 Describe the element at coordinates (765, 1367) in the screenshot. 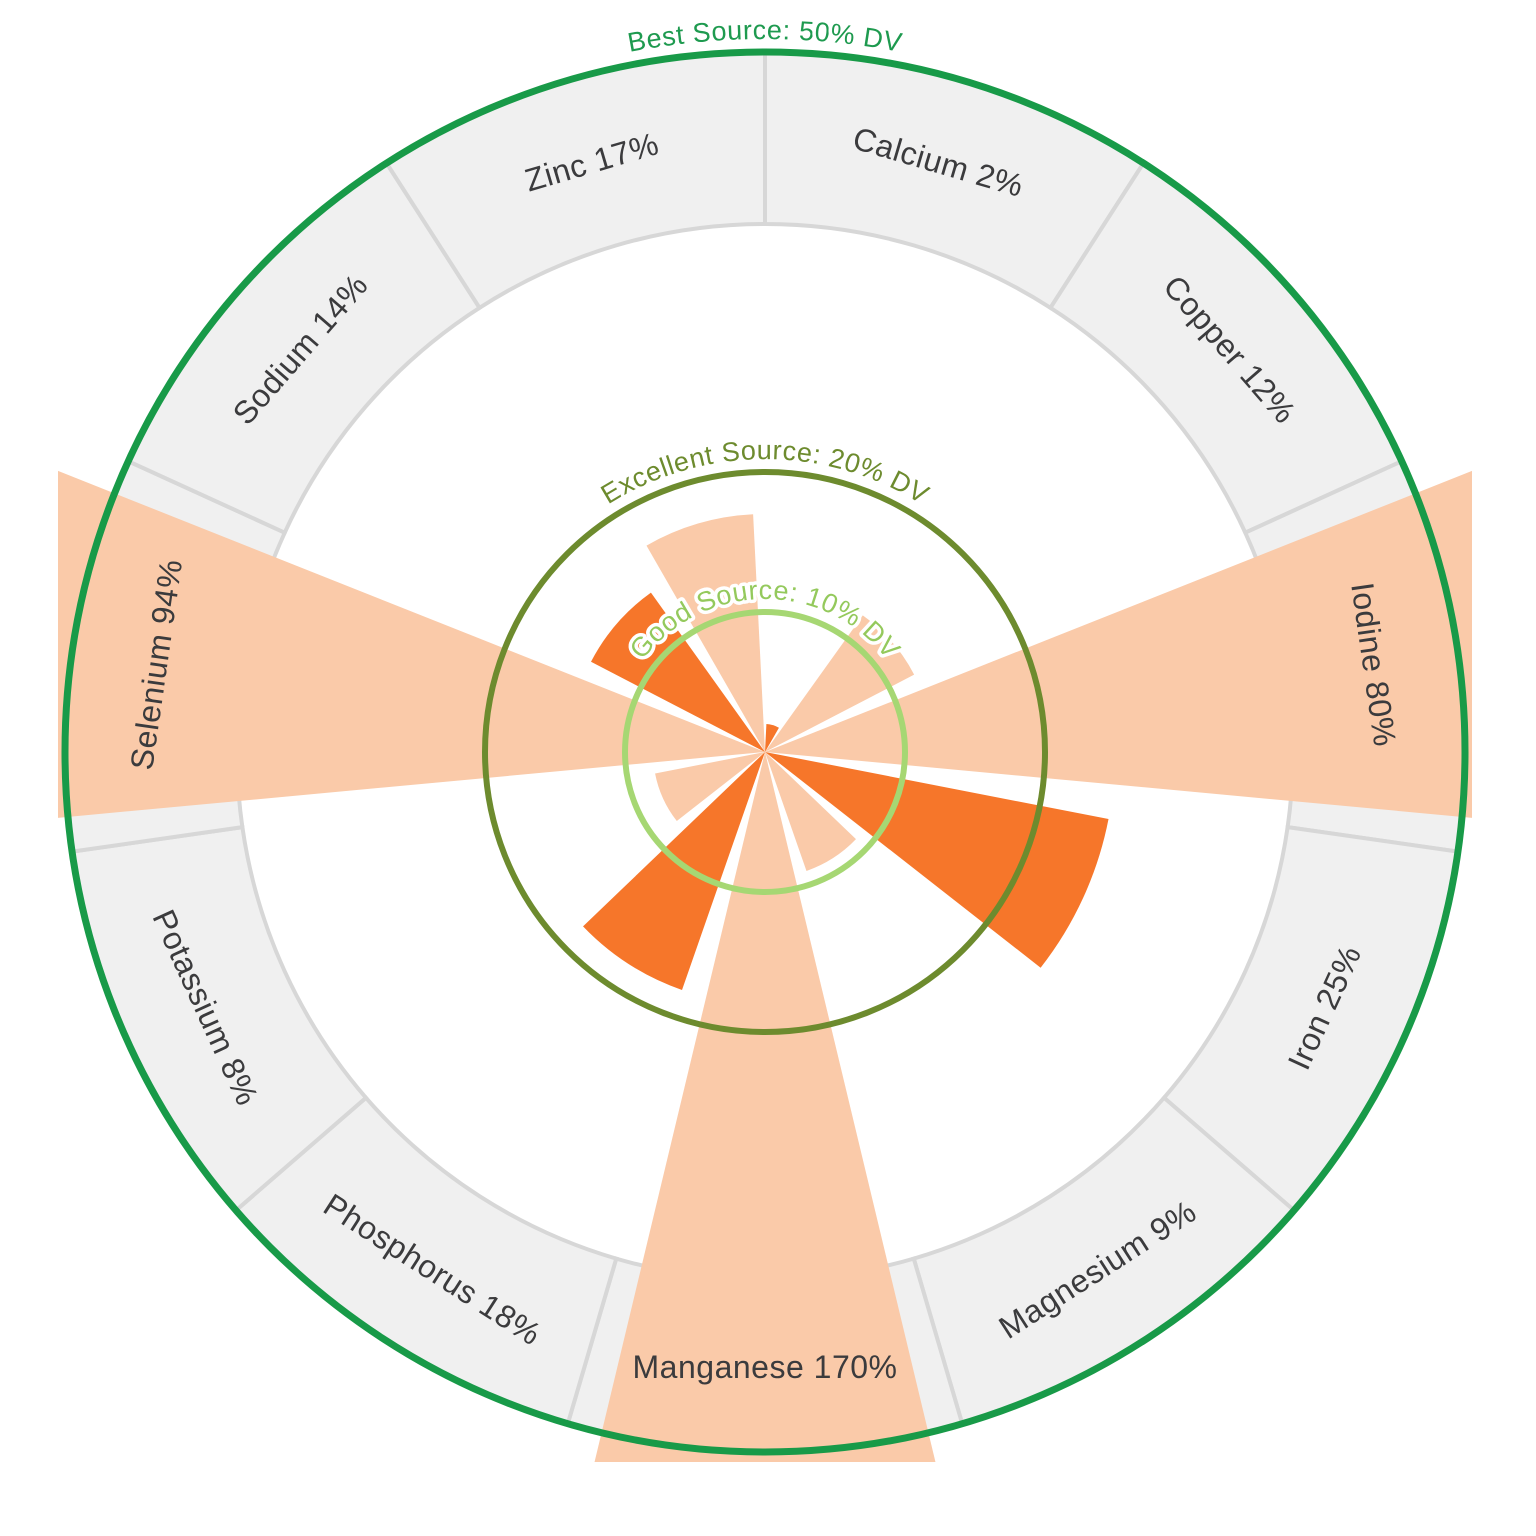

I see `mineral-label-manganese: Manganese 170%` at that location.